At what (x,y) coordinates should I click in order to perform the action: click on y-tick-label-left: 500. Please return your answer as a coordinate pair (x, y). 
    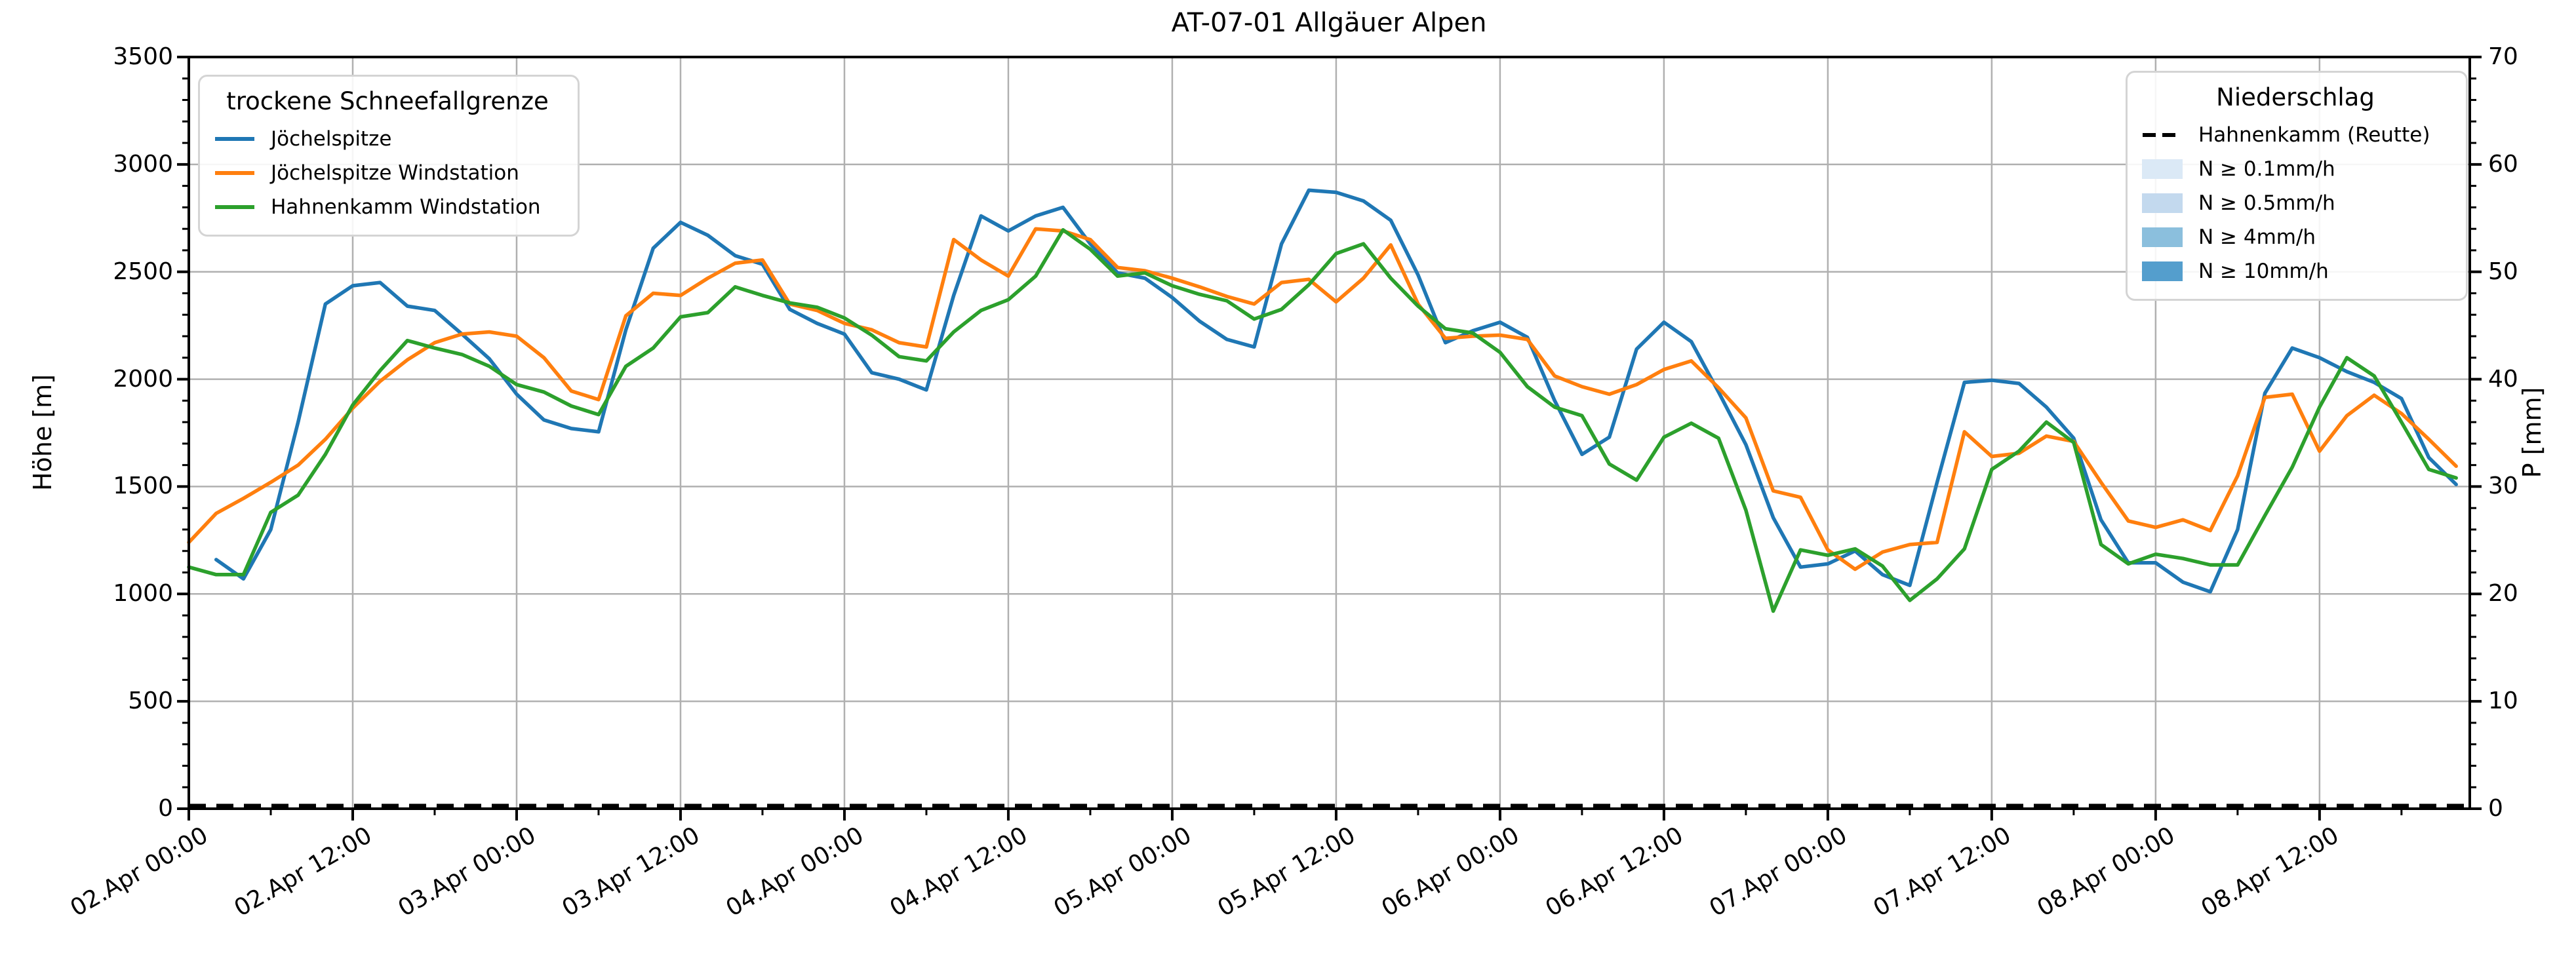
    Looking at the image, I should click on (150, 701).